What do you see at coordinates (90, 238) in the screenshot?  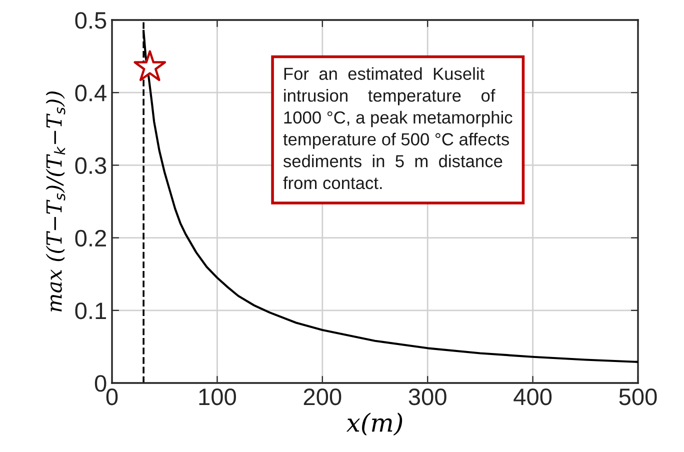 I see `y-tick-label: 0.2` at bounding box center [90, 238].